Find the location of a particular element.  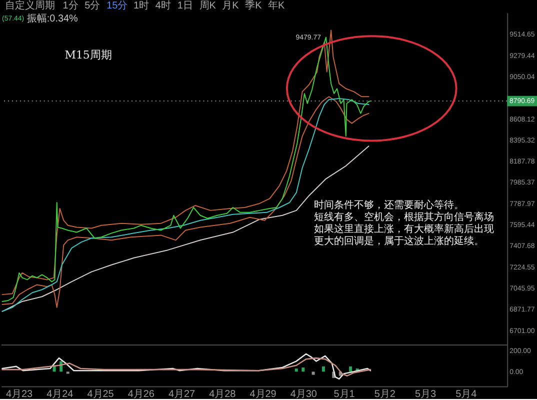

text: 1分 is located at coordinates (70, 6).